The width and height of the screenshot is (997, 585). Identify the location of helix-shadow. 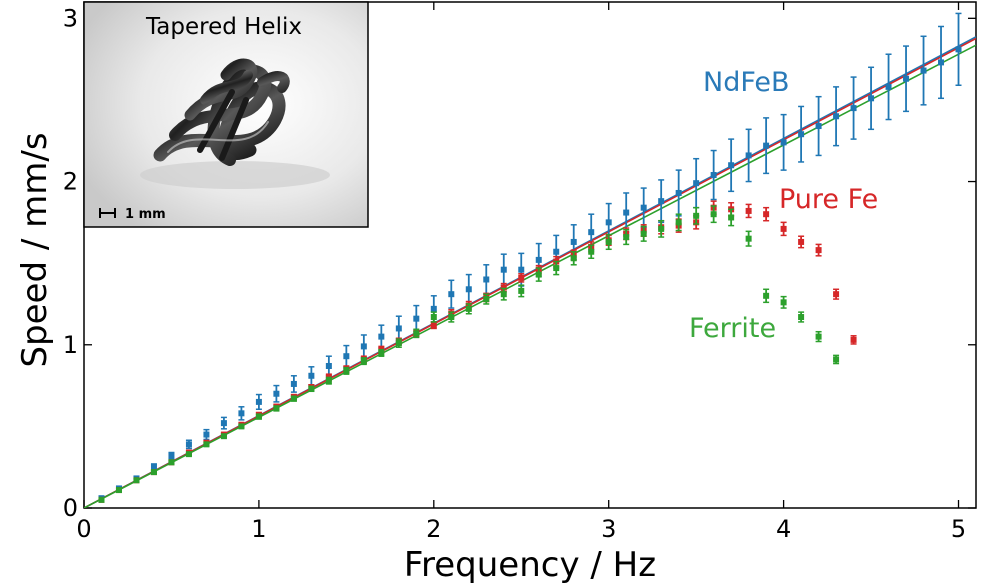
(235, 175).